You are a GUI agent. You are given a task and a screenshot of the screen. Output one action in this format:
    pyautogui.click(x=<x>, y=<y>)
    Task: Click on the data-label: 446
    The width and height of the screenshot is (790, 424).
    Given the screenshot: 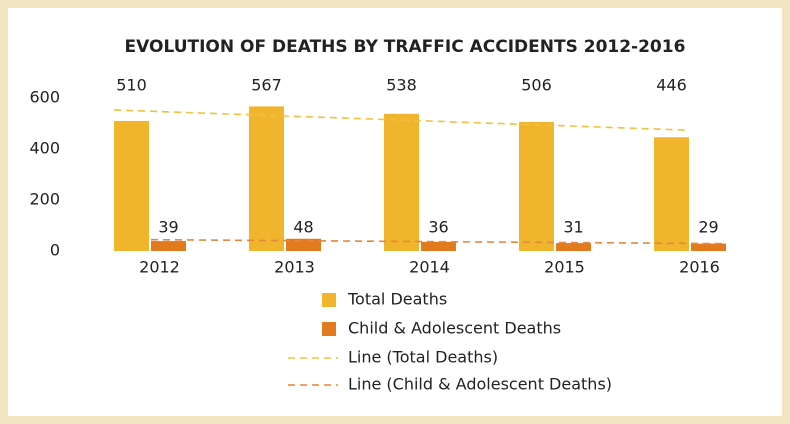 What is the action you would take?
    pyautogui.click(x=671, y=85)
    